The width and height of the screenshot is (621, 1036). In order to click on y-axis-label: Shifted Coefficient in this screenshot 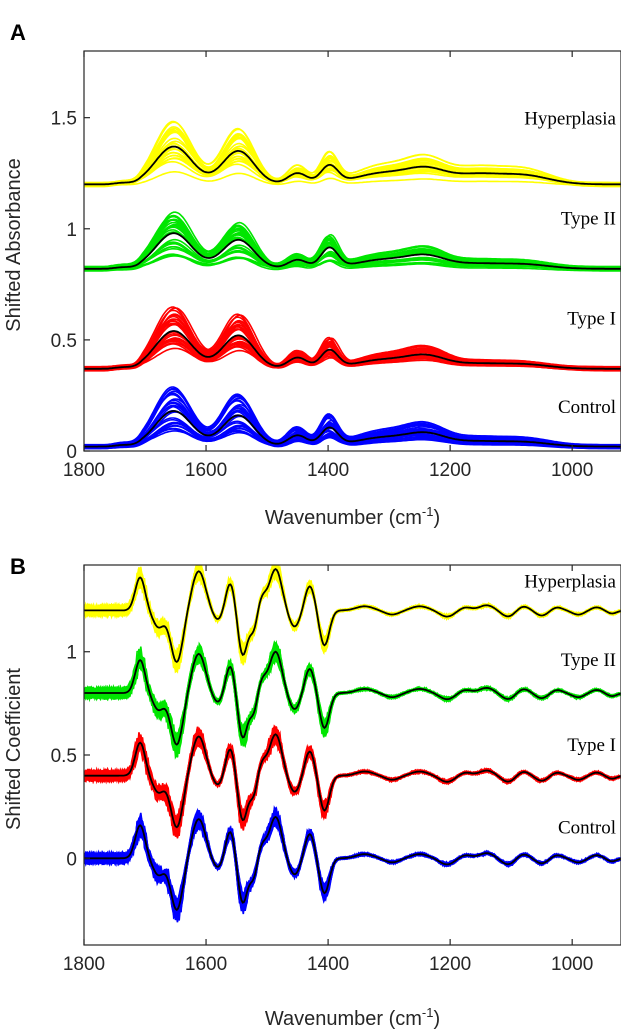, I will do `click(14, 749)`.